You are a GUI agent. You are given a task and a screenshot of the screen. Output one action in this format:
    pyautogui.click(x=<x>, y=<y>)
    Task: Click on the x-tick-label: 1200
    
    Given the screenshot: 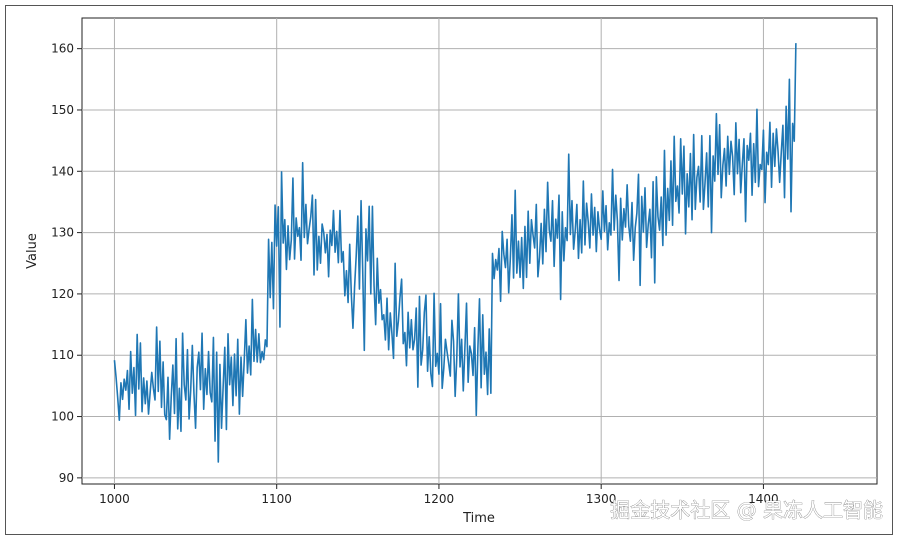 What is the action you would take?
    pyautogui.click(x=439, y=499)
    